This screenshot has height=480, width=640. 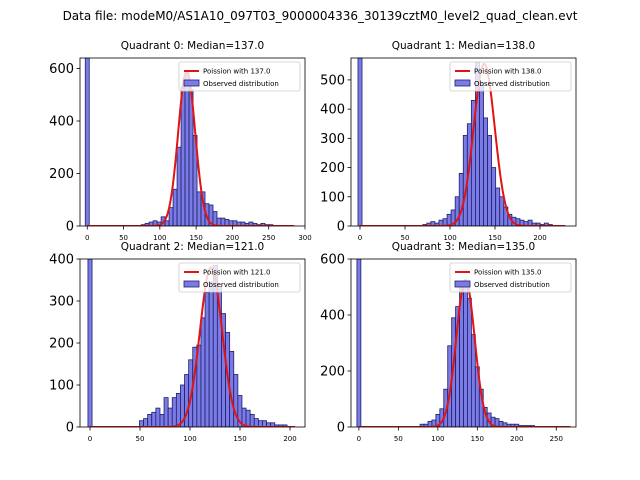 I want to click on quadrant-1-title: Quadrant 1: Median=138.0, so click(x=463, y=46).